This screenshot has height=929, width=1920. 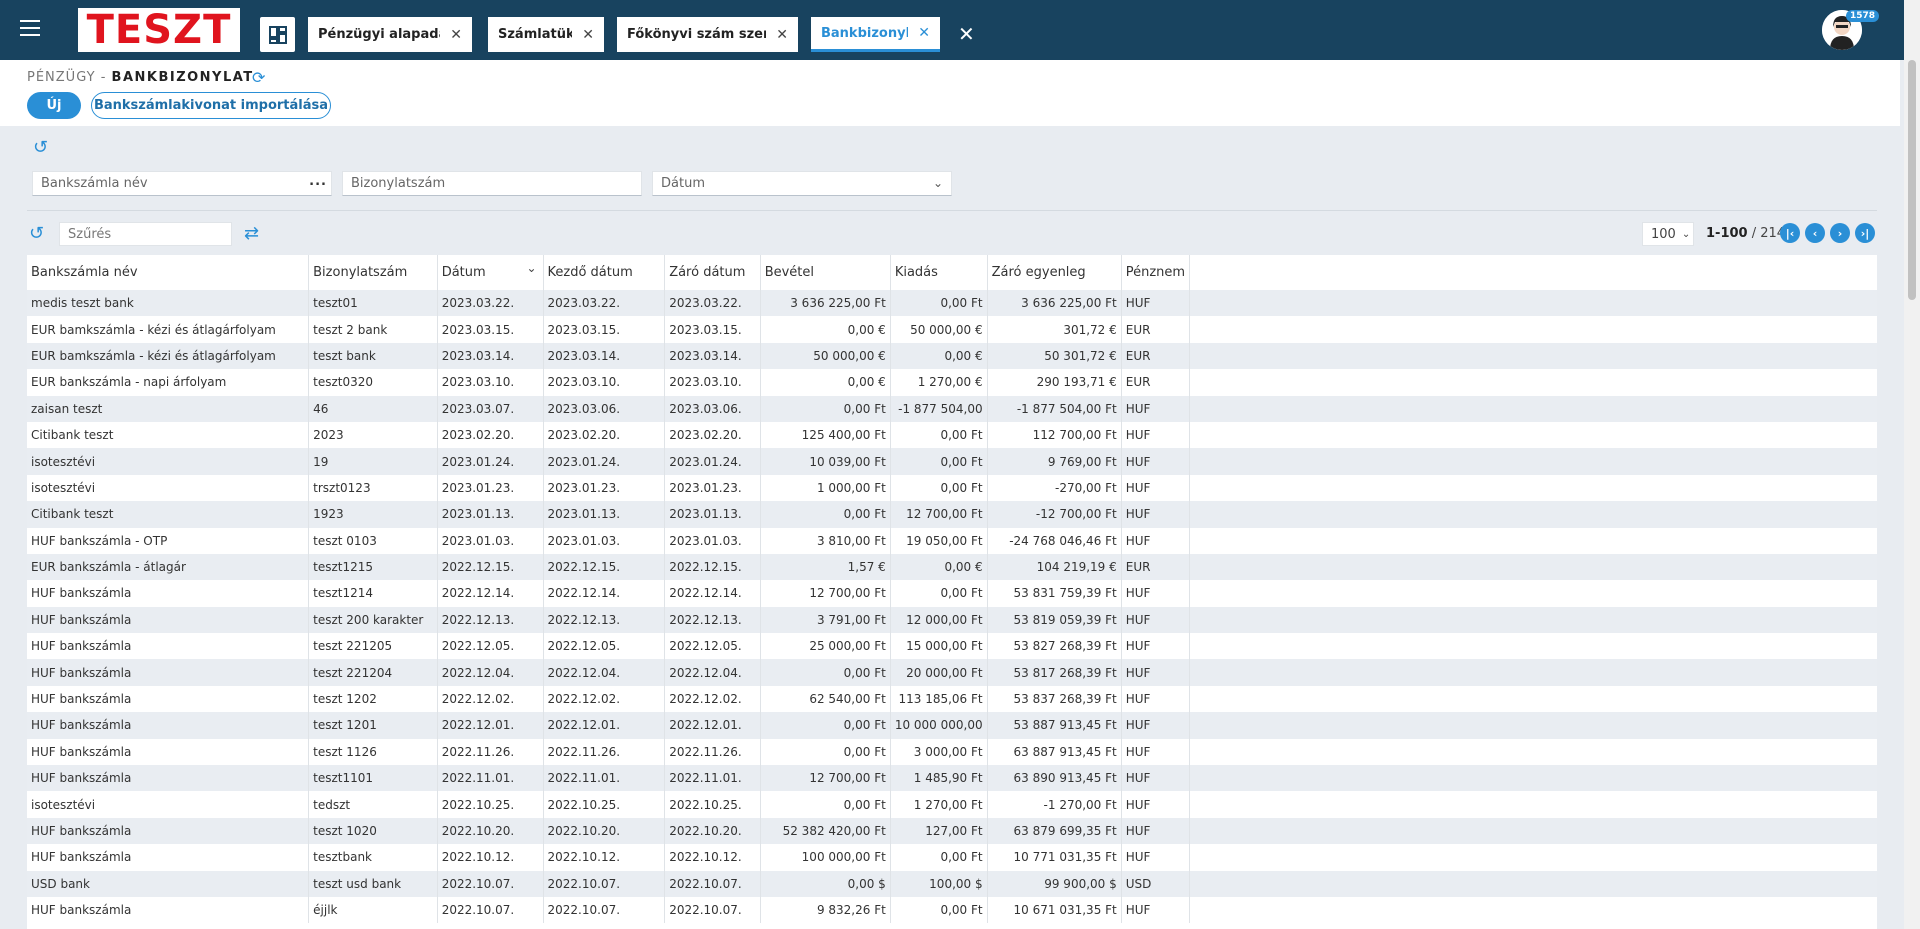 I want to click on refresh-icon: ⟳, so click(x=259, y=77).